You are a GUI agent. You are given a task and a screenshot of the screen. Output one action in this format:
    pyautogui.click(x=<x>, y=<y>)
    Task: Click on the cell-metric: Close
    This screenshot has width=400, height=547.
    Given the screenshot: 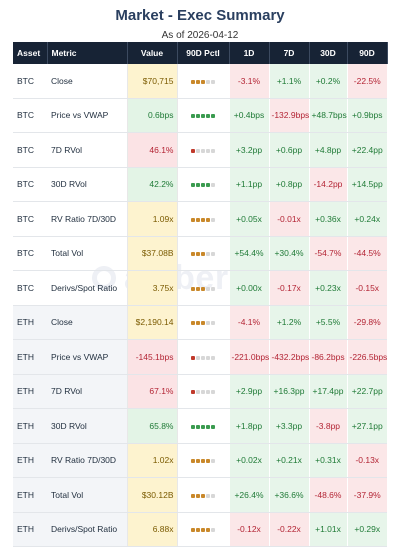 What is the action you would take?
    pyautogui.click(x=87, y=81)
    